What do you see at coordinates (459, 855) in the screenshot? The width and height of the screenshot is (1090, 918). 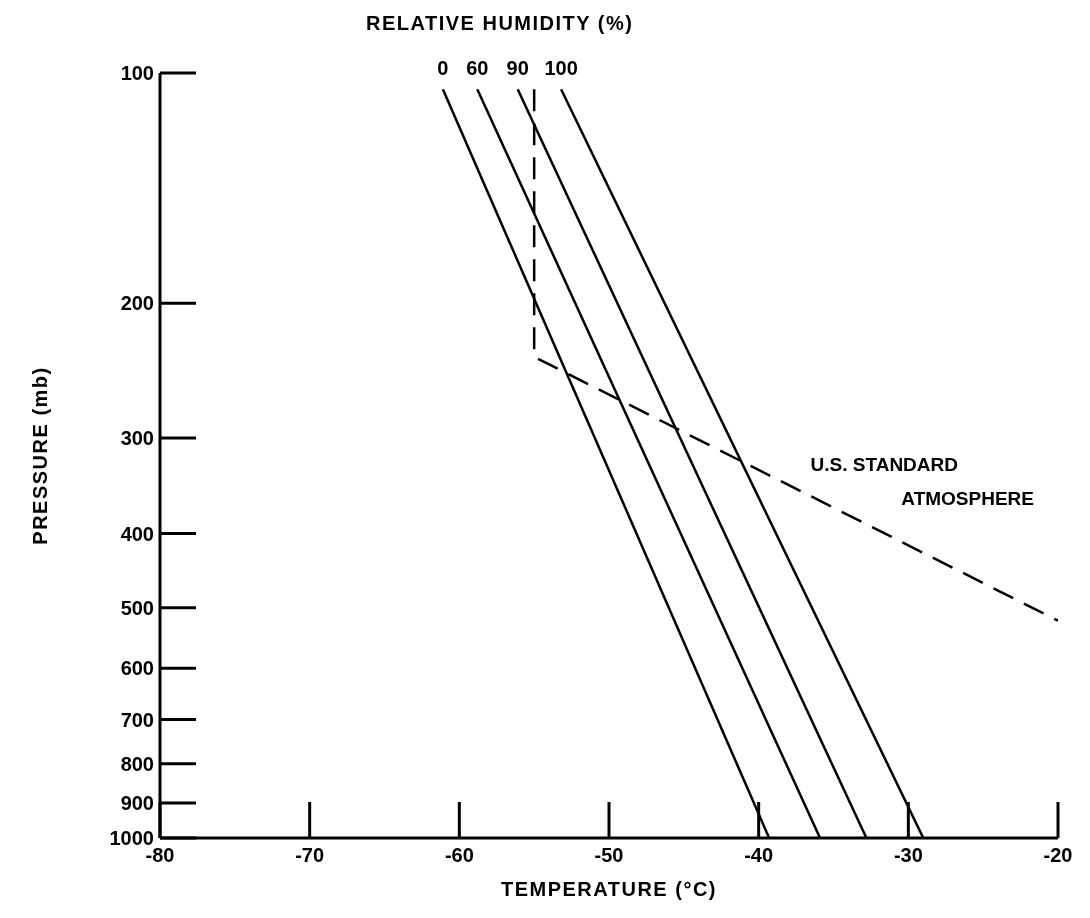 I see `x-tick-label: -60` at bounding box center [459, 855].